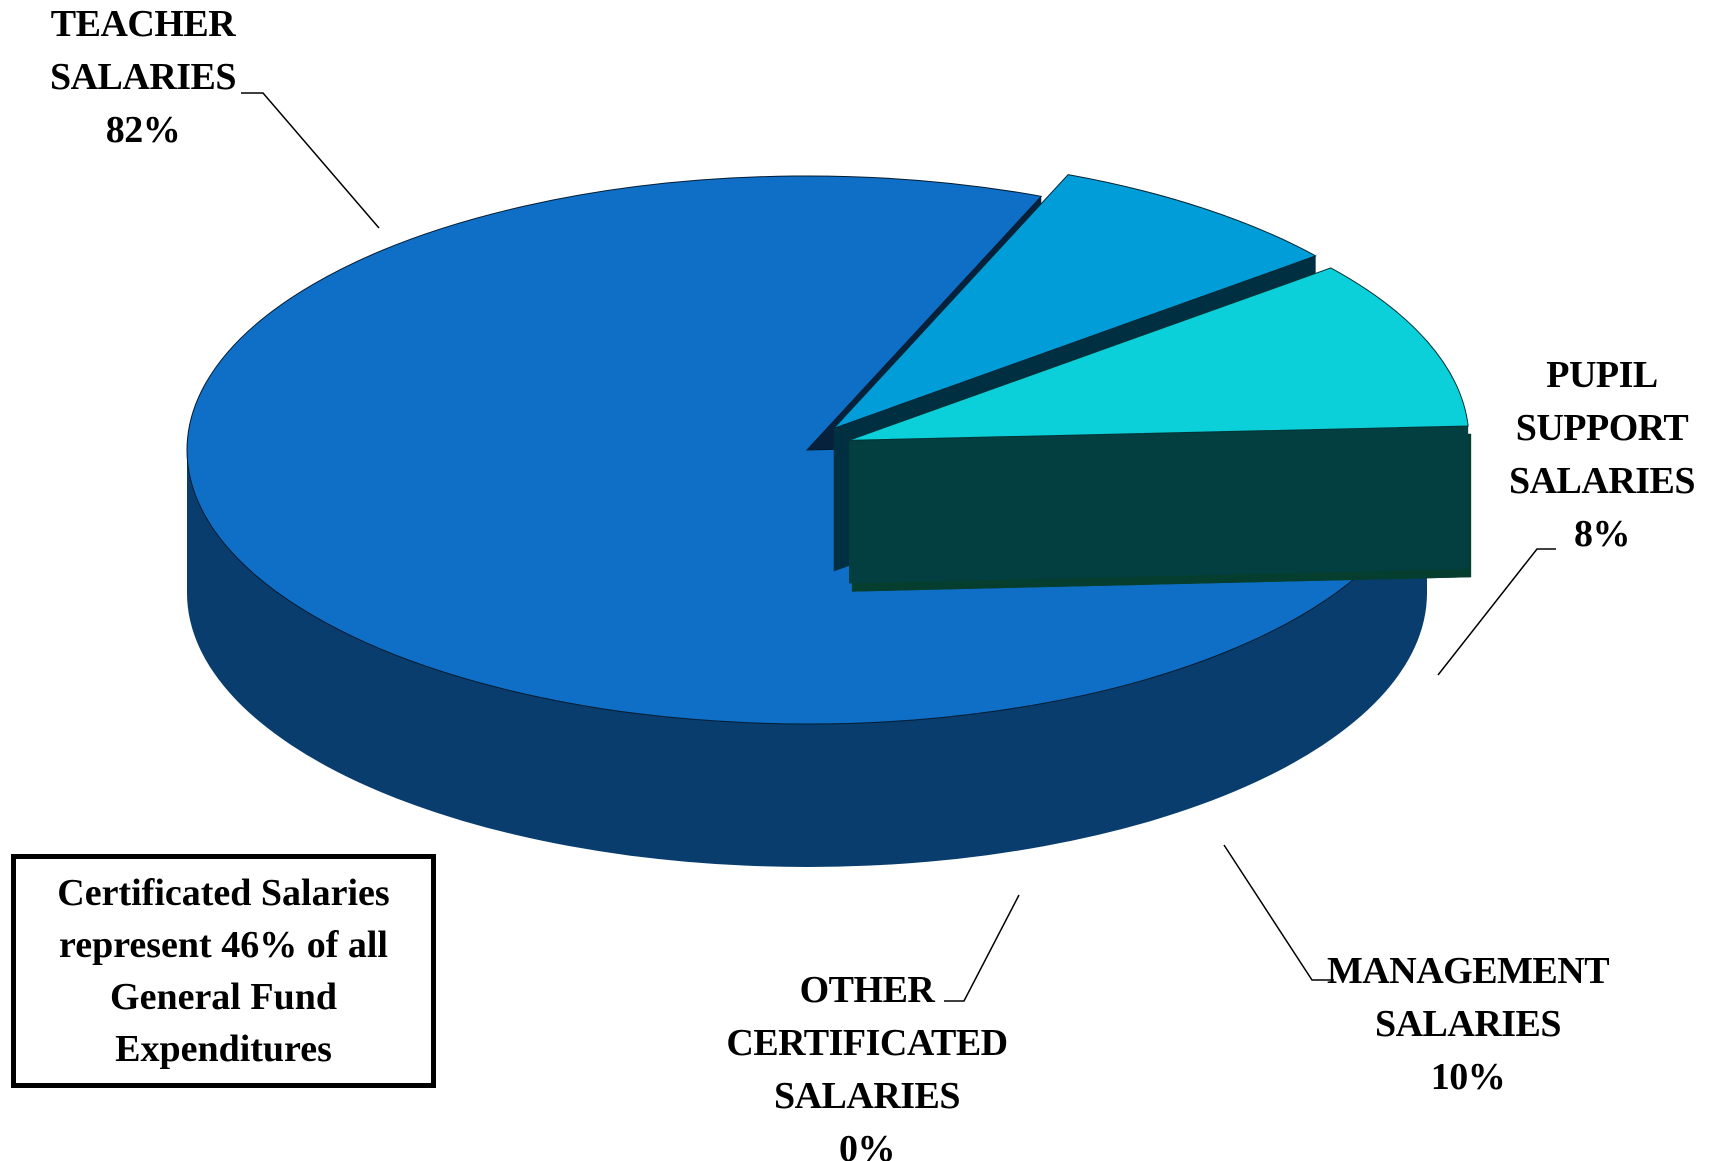 Image resolution: width=1721 pixels, height=1161 pixels. What do you see at coordinates (143, 50) in the screenshot?
I see `category-label: TEACHER SALARIES` at bounding box center [143, 50].